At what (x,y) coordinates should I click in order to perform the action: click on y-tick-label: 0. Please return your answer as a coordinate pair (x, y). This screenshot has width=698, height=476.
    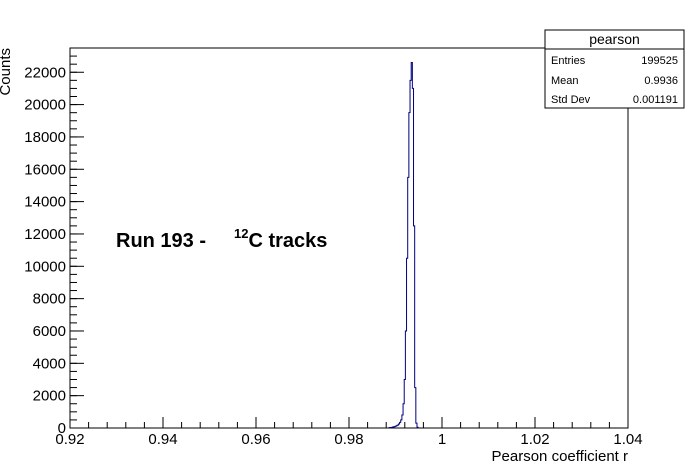
    Looking at the image, I should click on (62, 428).